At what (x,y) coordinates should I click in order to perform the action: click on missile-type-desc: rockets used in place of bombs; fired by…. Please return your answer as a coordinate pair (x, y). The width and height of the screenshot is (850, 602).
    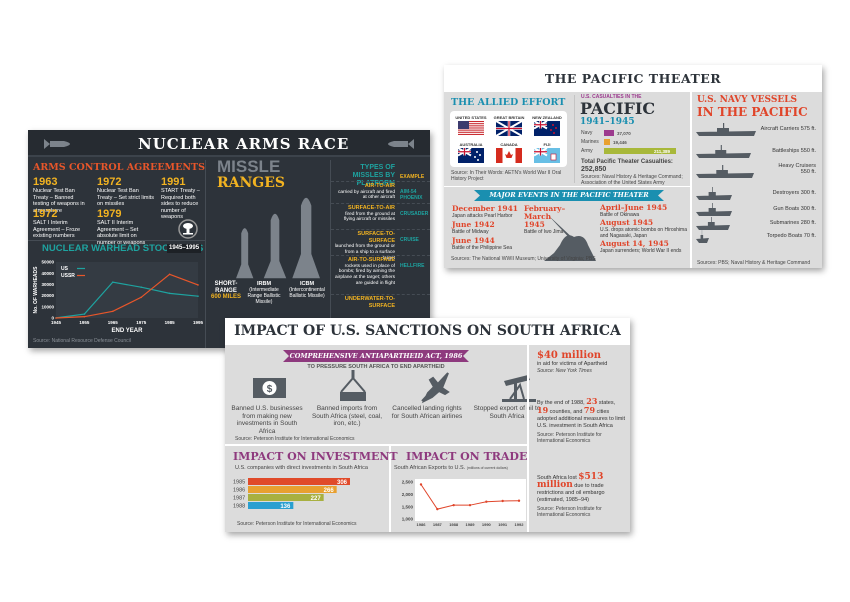
    Looking at the image, I should click on (365, 274).